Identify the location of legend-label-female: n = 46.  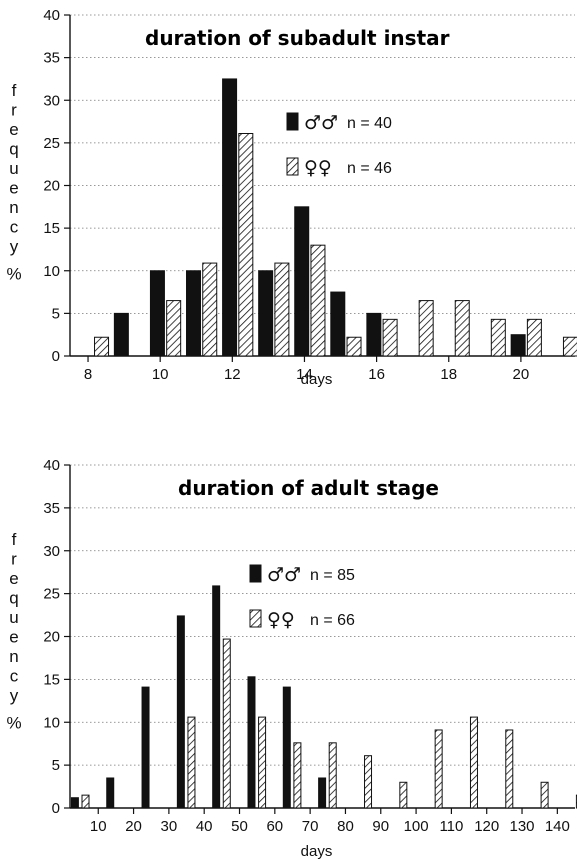
(369, 168).